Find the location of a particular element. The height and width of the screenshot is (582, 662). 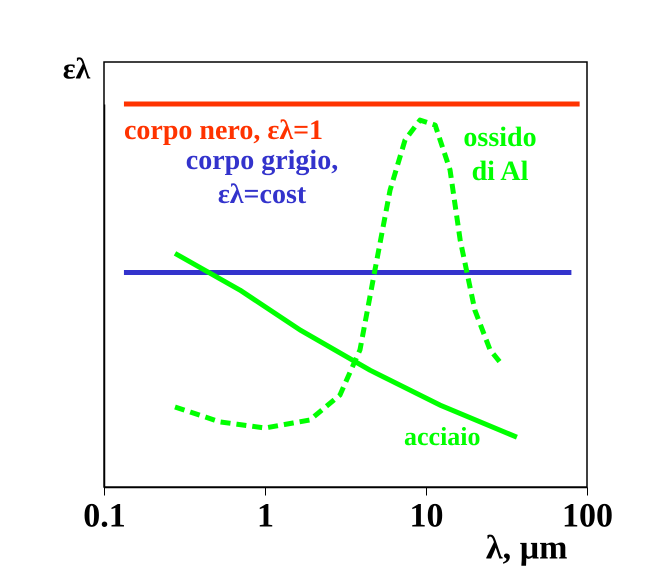

series-label: corpo nero, ελ=1 is located at coordinates (224, 130).